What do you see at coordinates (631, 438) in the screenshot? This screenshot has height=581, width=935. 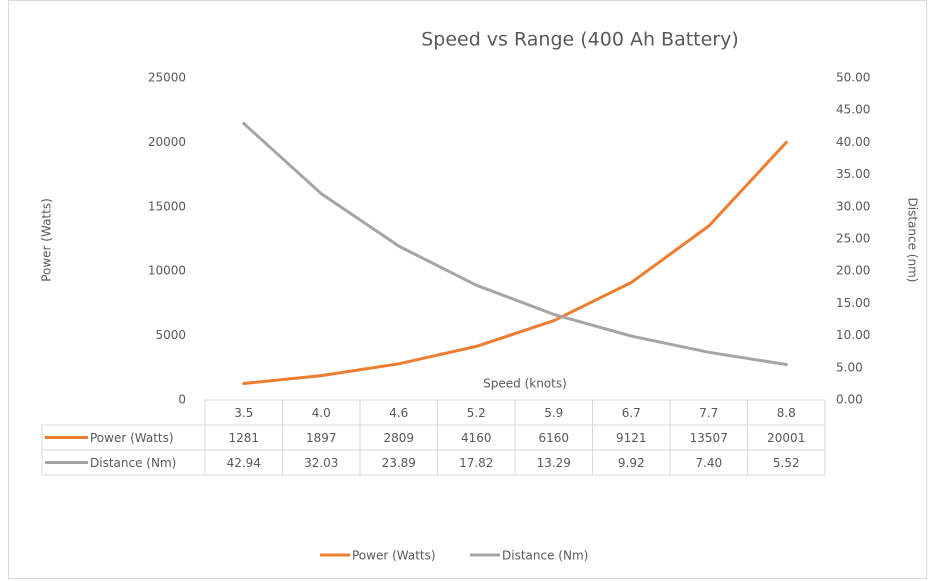 I see `table-cell: 9121` at bounding box center [631, 438].